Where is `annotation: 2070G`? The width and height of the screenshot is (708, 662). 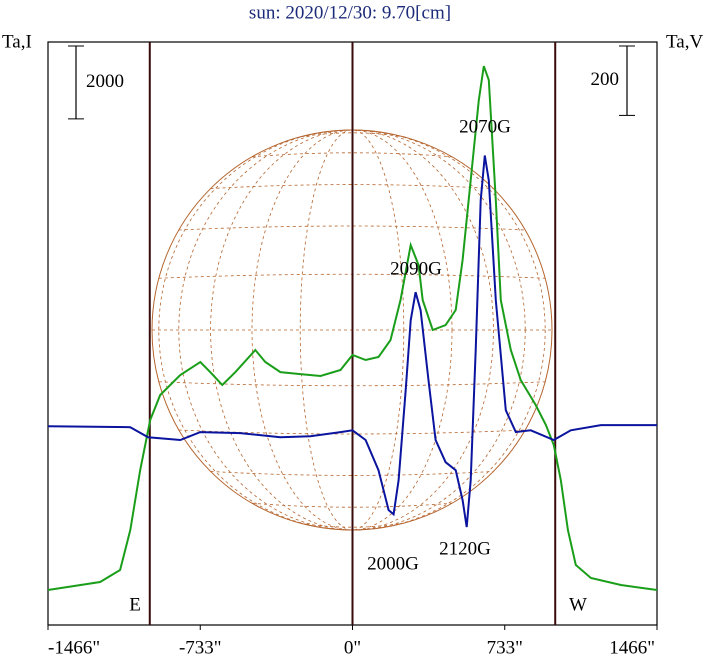 annotation: 2070G is located at coordinates (485, 126).